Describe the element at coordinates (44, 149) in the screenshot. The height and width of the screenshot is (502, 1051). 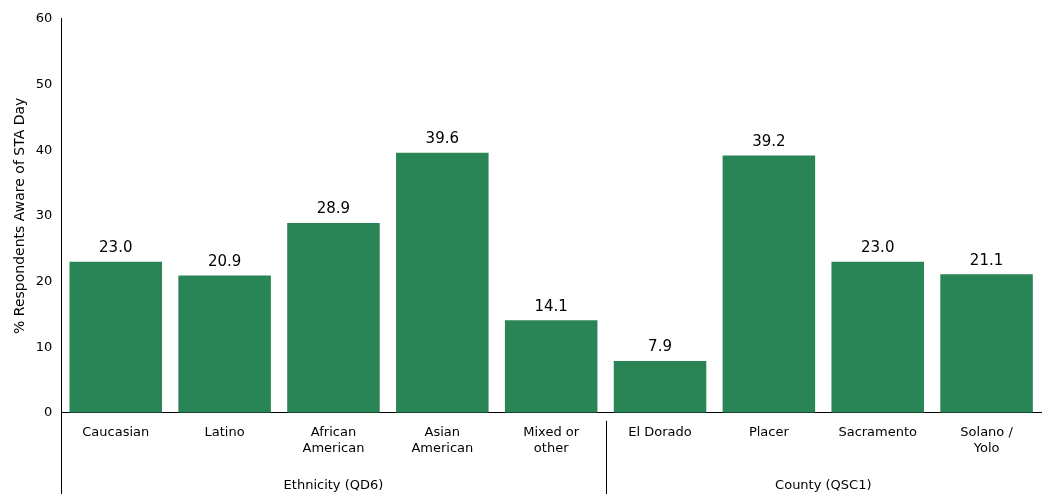
I see `y-tick-label: 40` at that location.